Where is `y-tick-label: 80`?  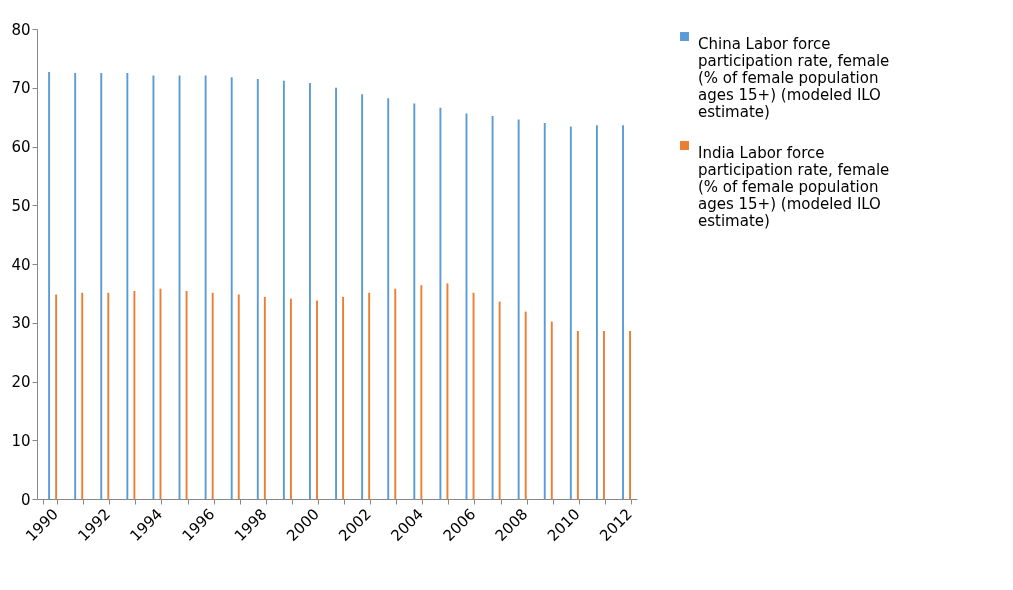
y-tick-label: 80 is located at coordinates (21, 29).